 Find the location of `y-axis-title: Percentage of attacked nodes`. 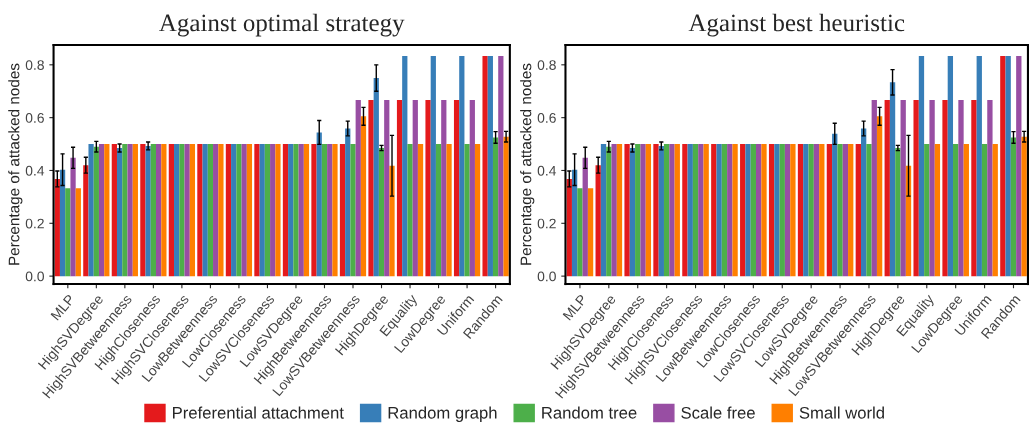

y-axis-title: Percentage of attacked nodes is located at coordinates (527, 164).